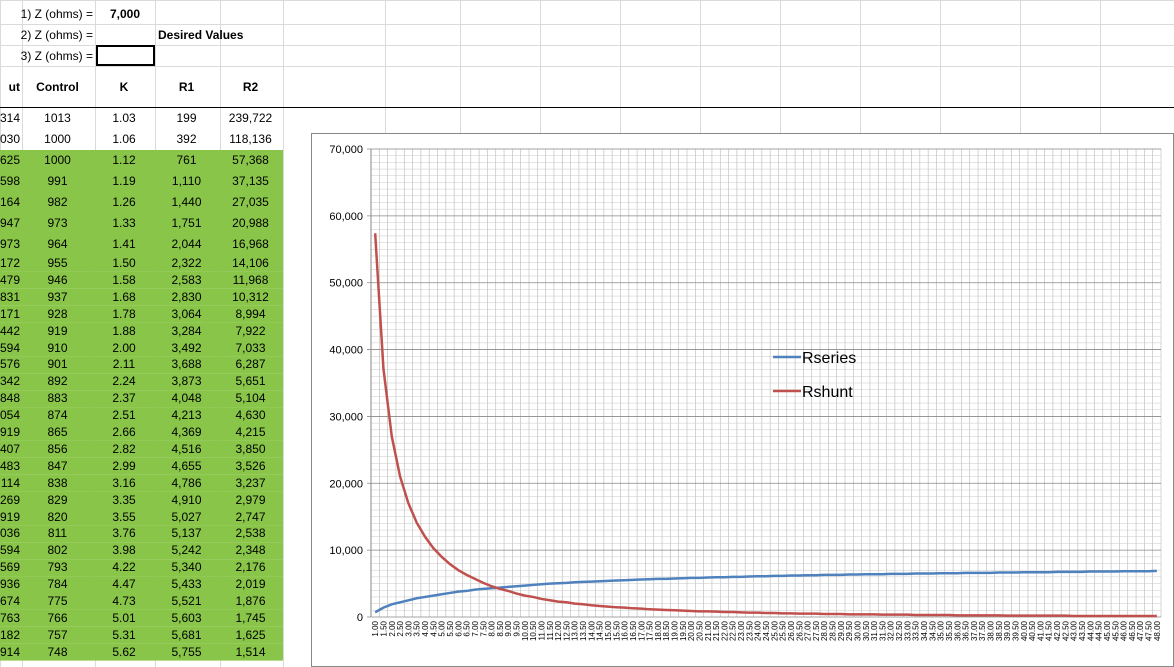 The height and width of the screenshot is (667, 1174). I want to click on table-cell: 3,237, so click(250, 482).